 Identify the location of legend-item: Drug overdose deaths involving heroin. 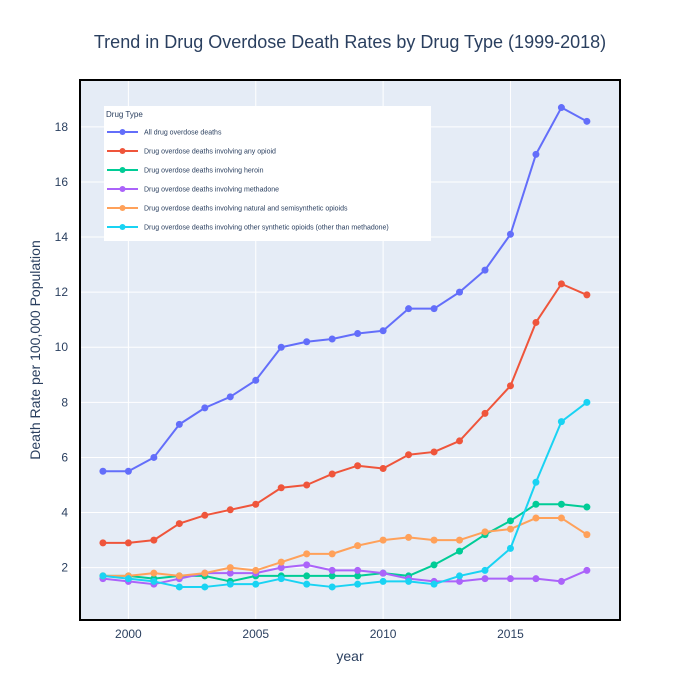
(185, 171).